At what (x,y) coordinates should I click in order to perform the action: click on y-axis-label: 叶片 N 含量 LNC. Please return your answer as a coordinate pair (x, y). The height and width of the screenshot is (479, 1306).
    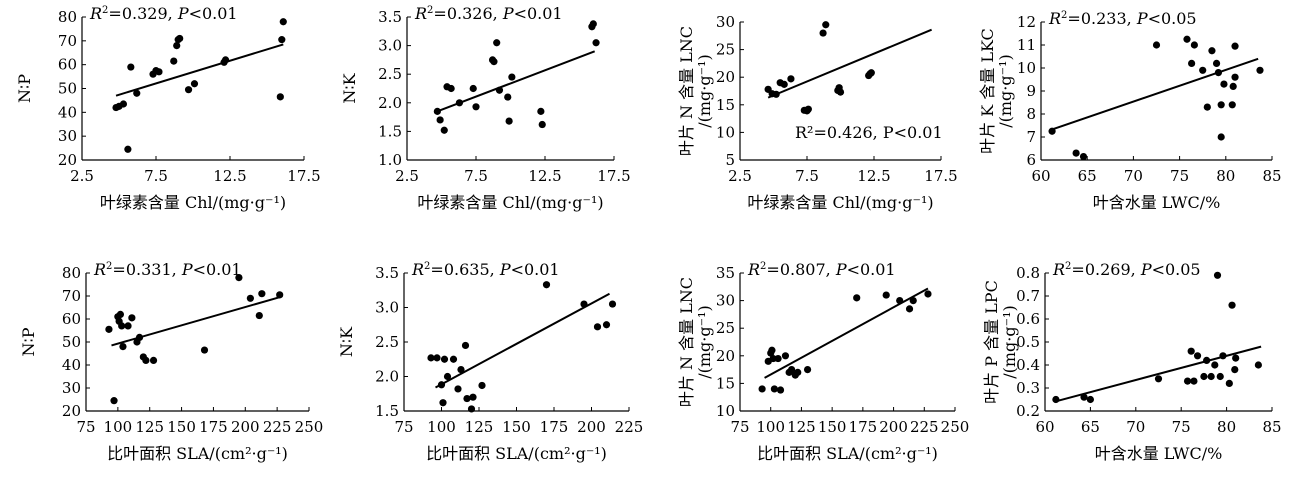
    Looking at the image, I should click on (686, 91).